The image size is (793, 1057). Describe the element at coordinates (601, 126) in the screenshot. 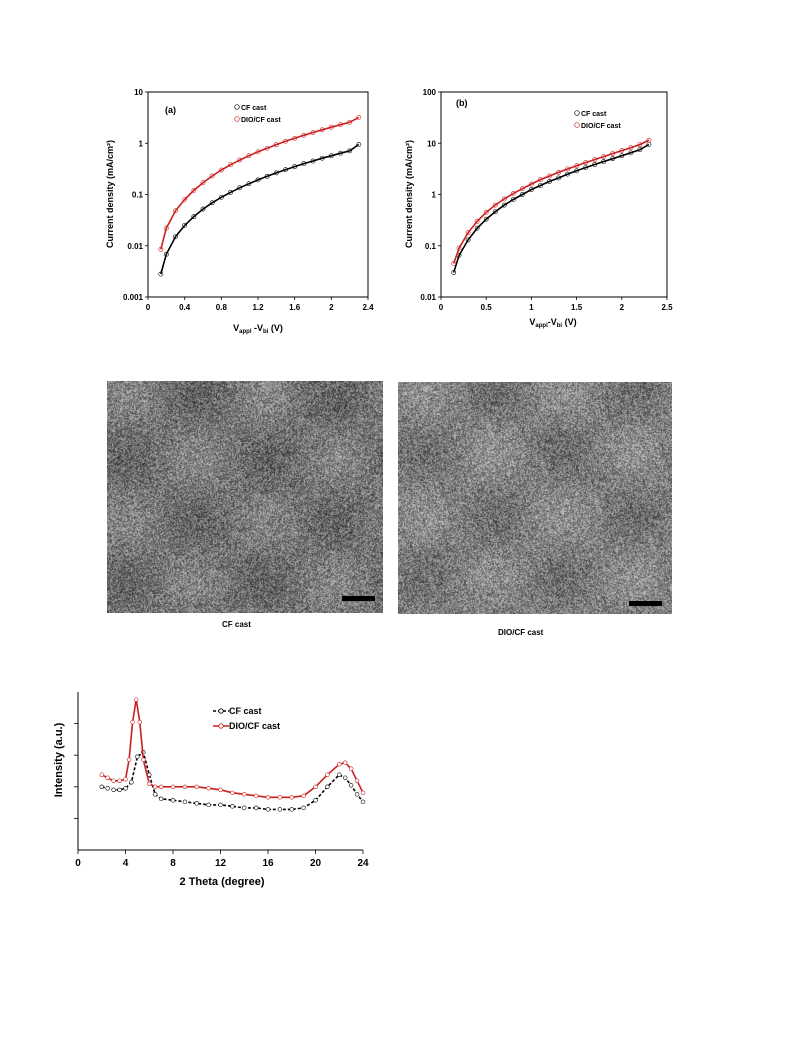

I see `jv-b-legend-dio: DIO/CF cast` at that location.